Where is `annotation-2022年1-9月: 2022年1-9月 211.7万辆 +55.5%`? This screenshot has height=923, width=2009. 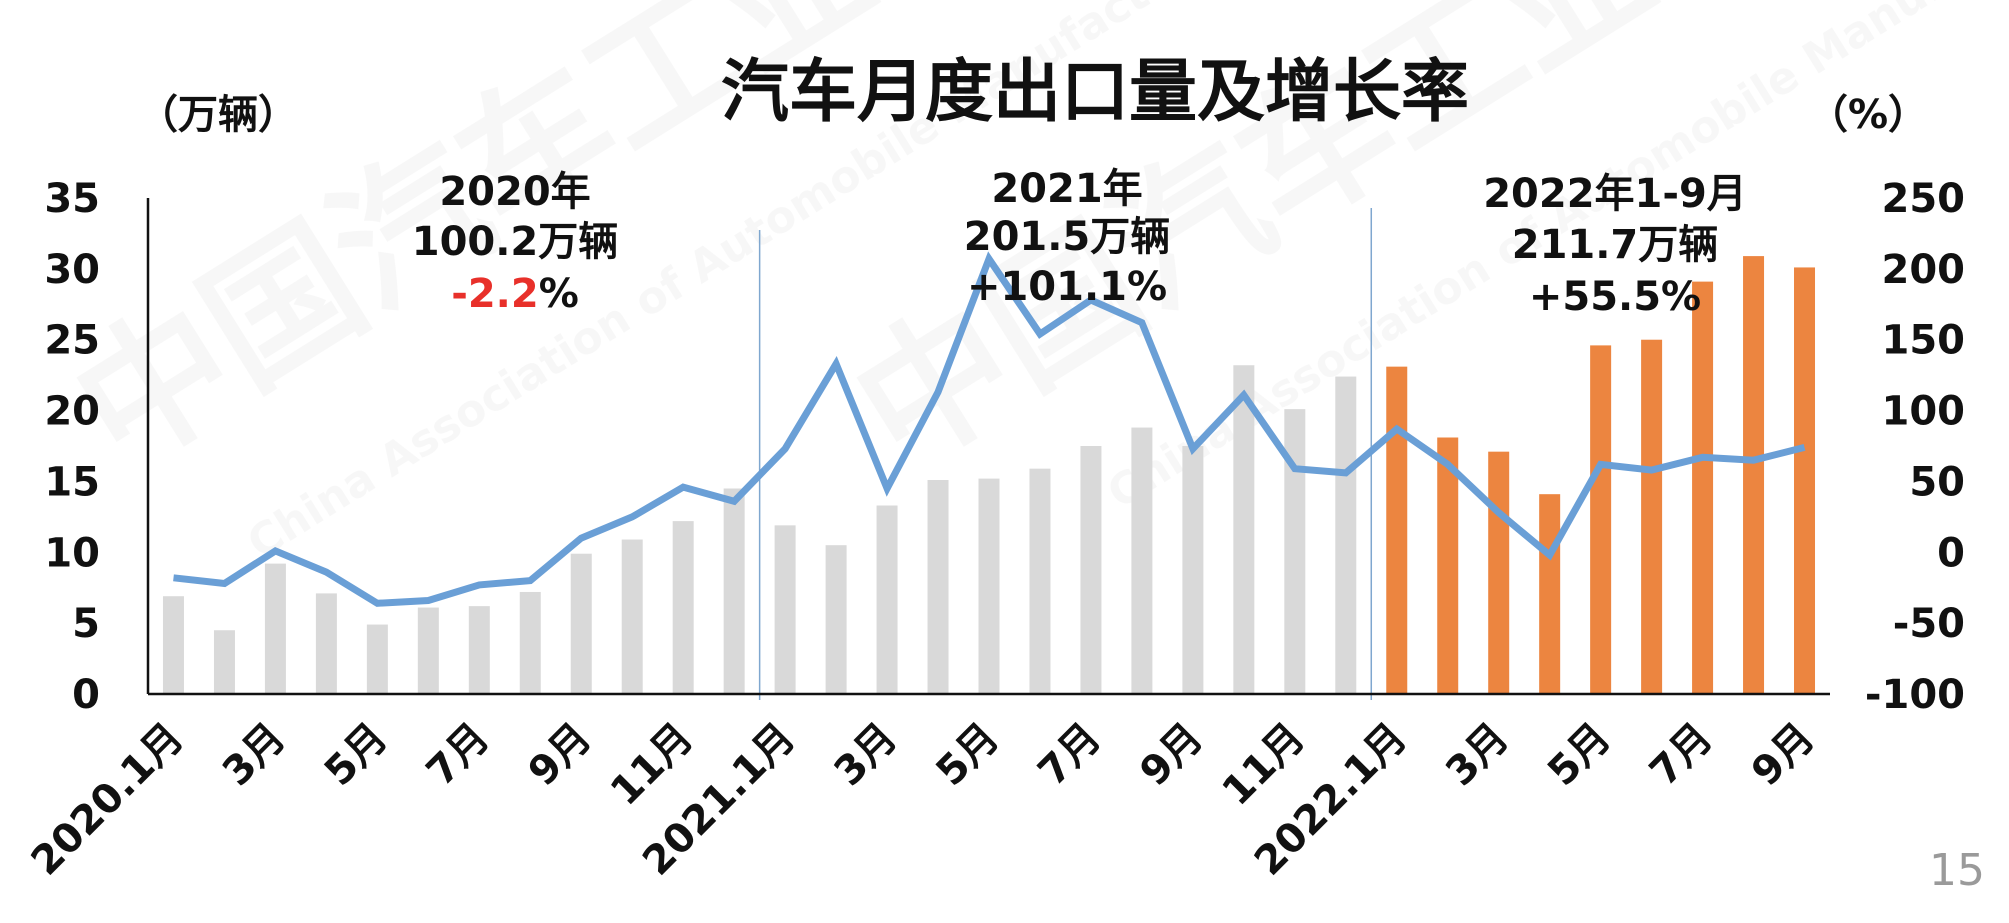
annotation-2022年1-9月: 2022年1-9月 211.7万辆 +55.5% is located at coordinates (1615, 245).